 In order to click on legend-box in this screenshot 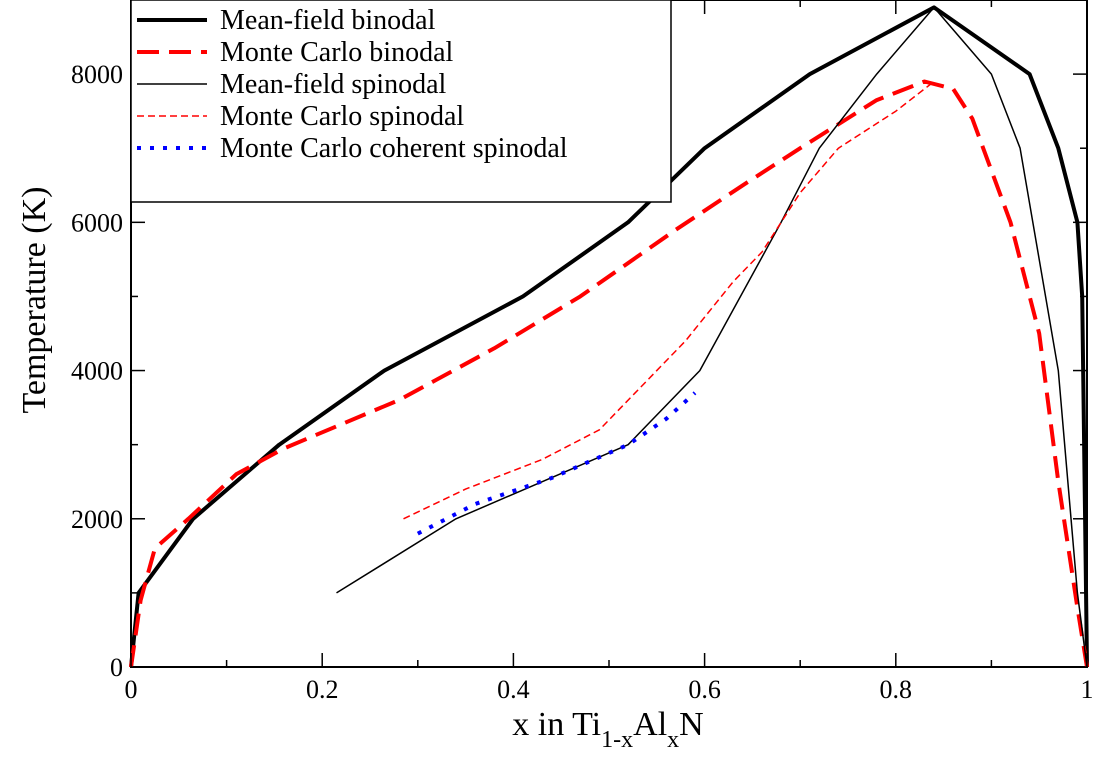, I will do `click(401, 101)`.